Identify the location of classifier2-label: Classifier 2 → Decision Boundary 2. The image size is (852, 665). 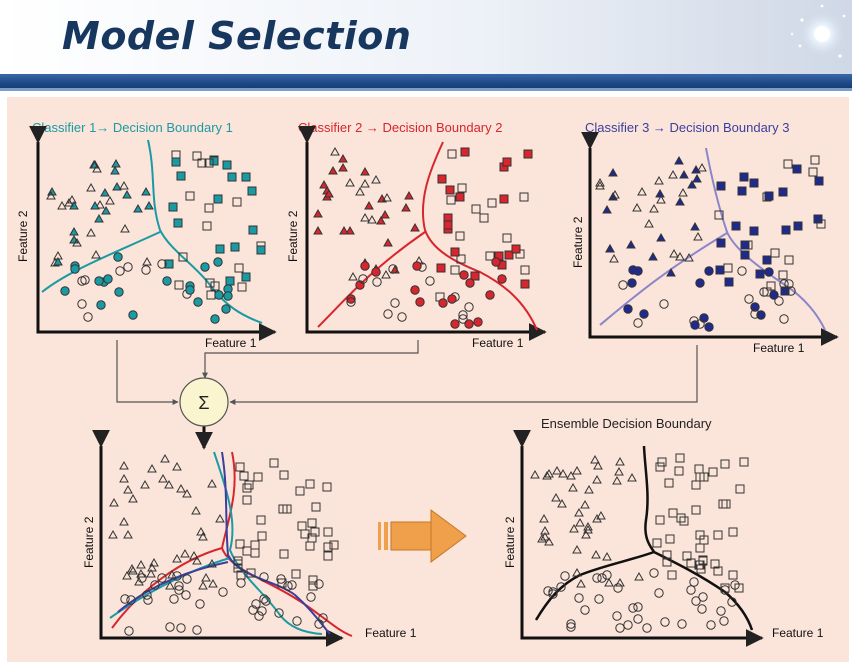
(400, 127).